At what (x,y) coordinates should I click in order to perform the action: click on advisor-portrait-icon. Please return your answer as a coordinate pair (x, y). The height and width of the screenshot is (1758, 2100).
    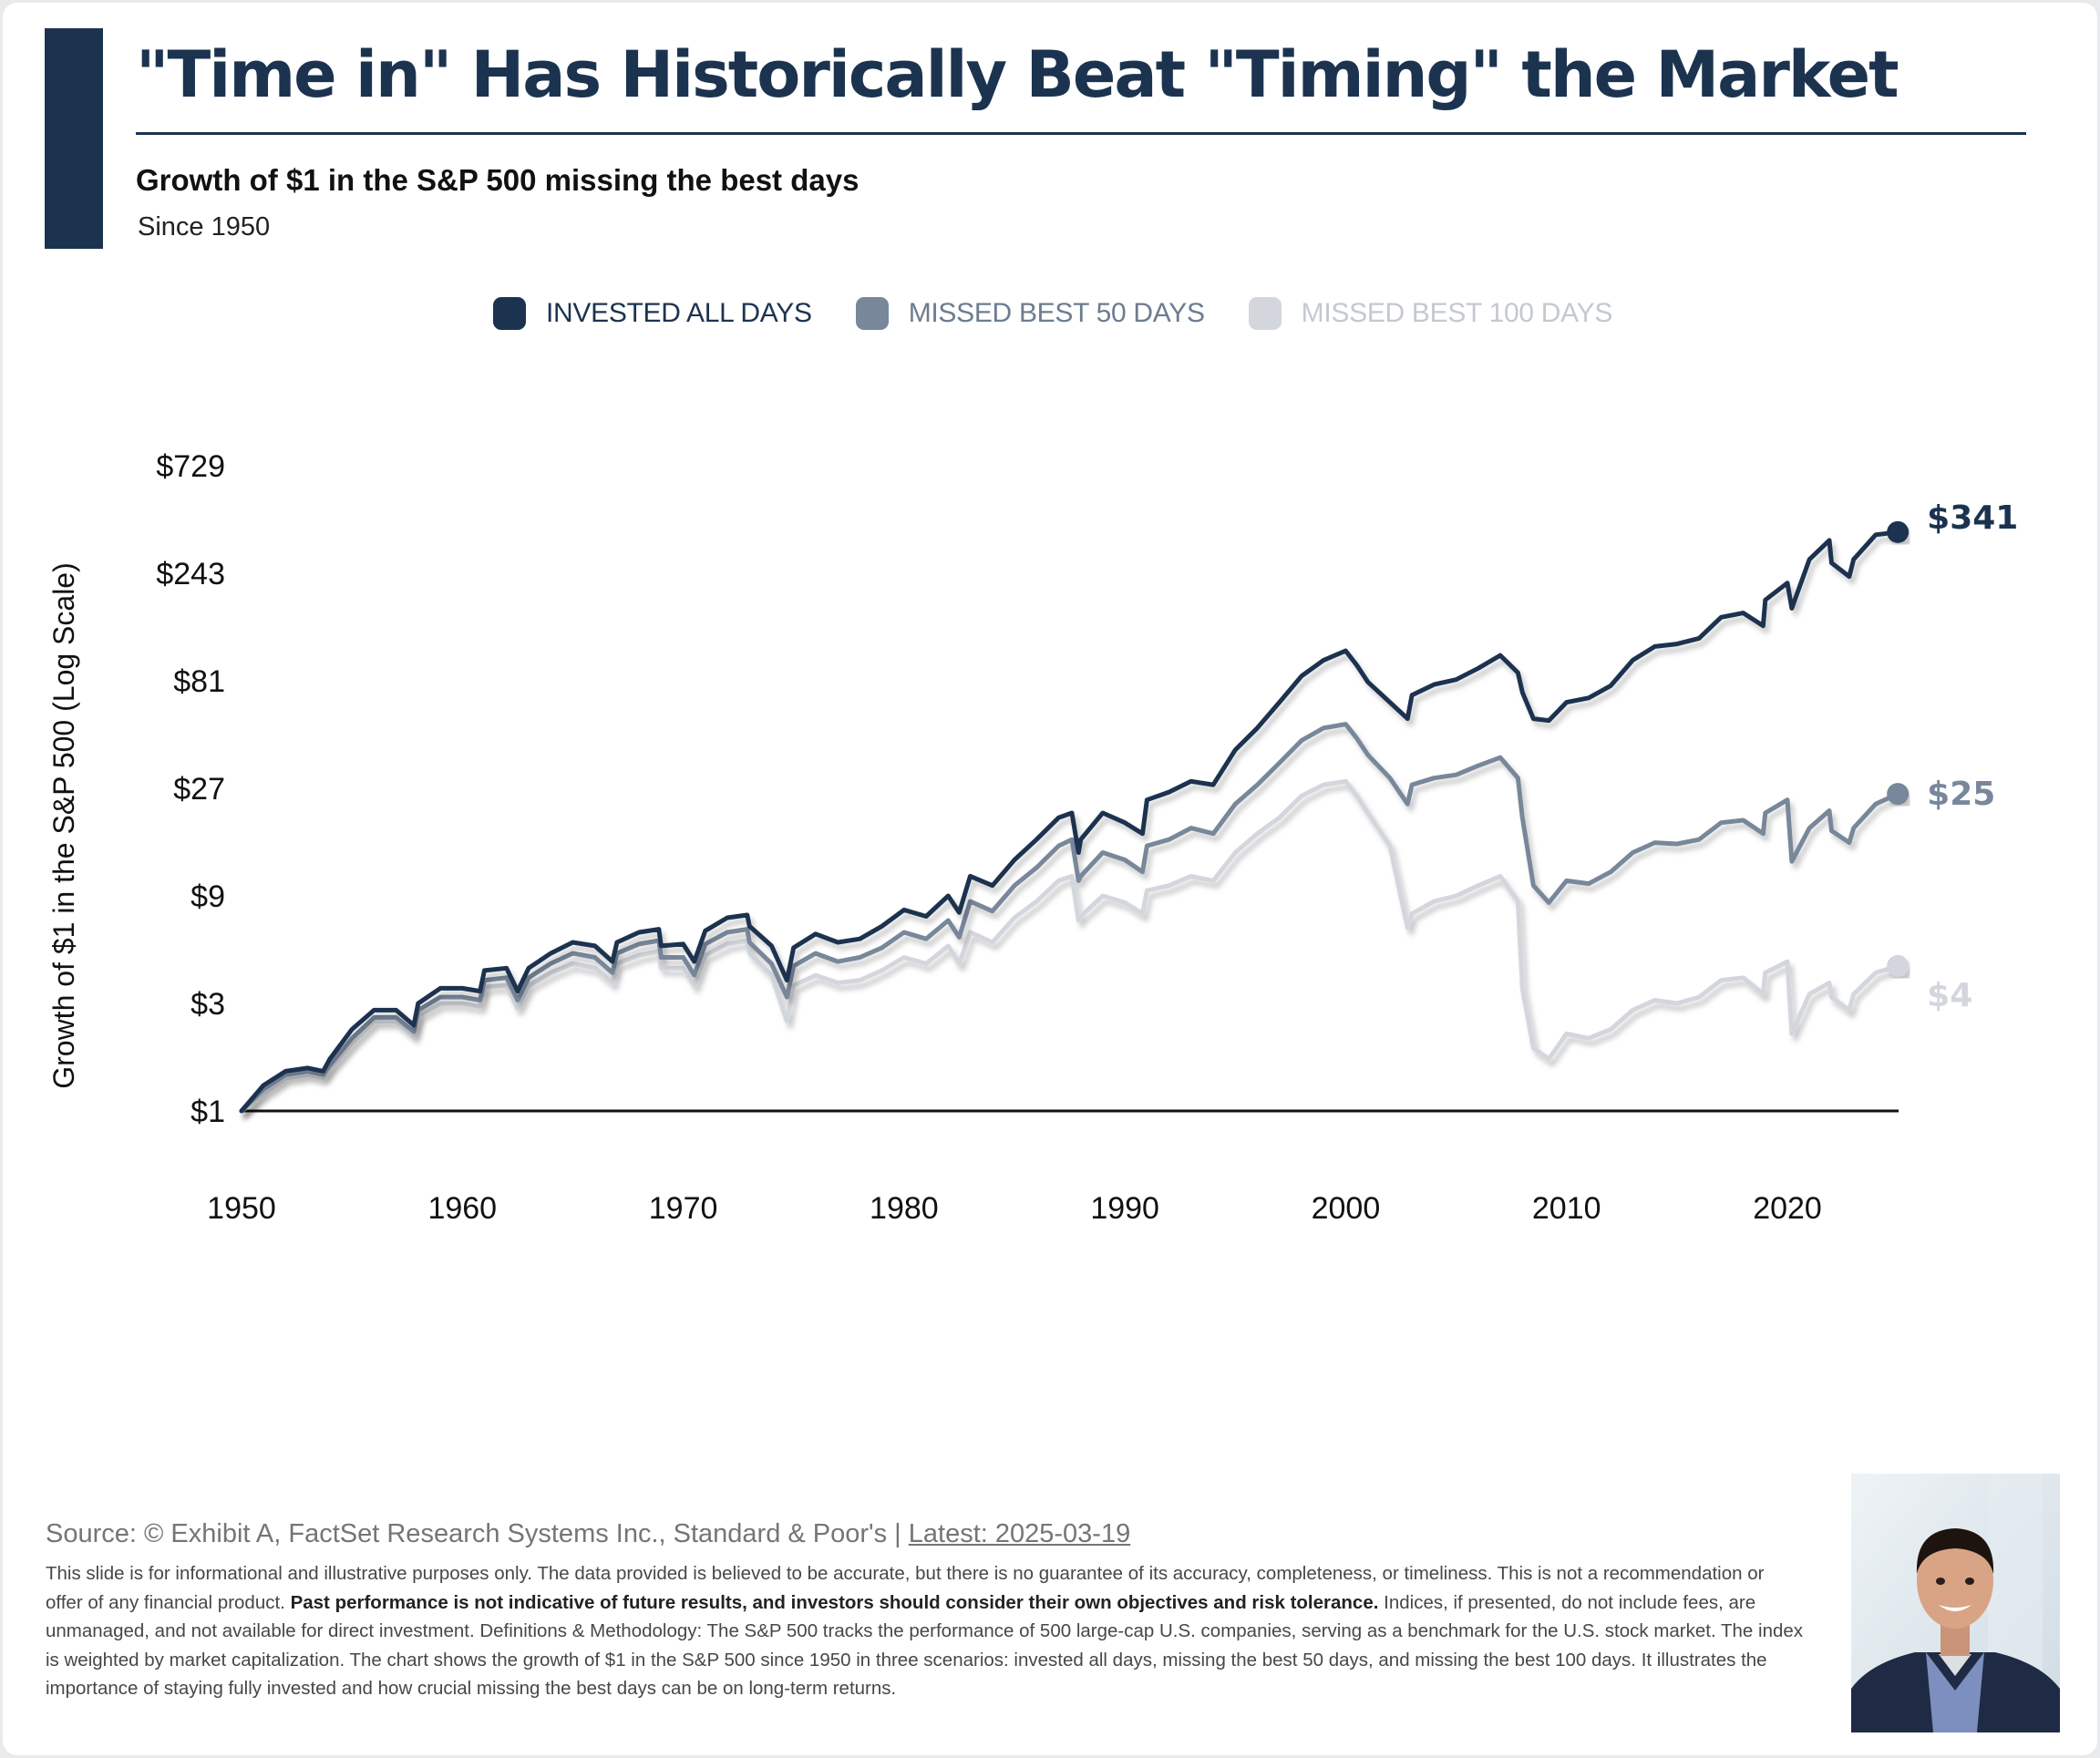
    Looking at the image, I should click on (1955, 1603).